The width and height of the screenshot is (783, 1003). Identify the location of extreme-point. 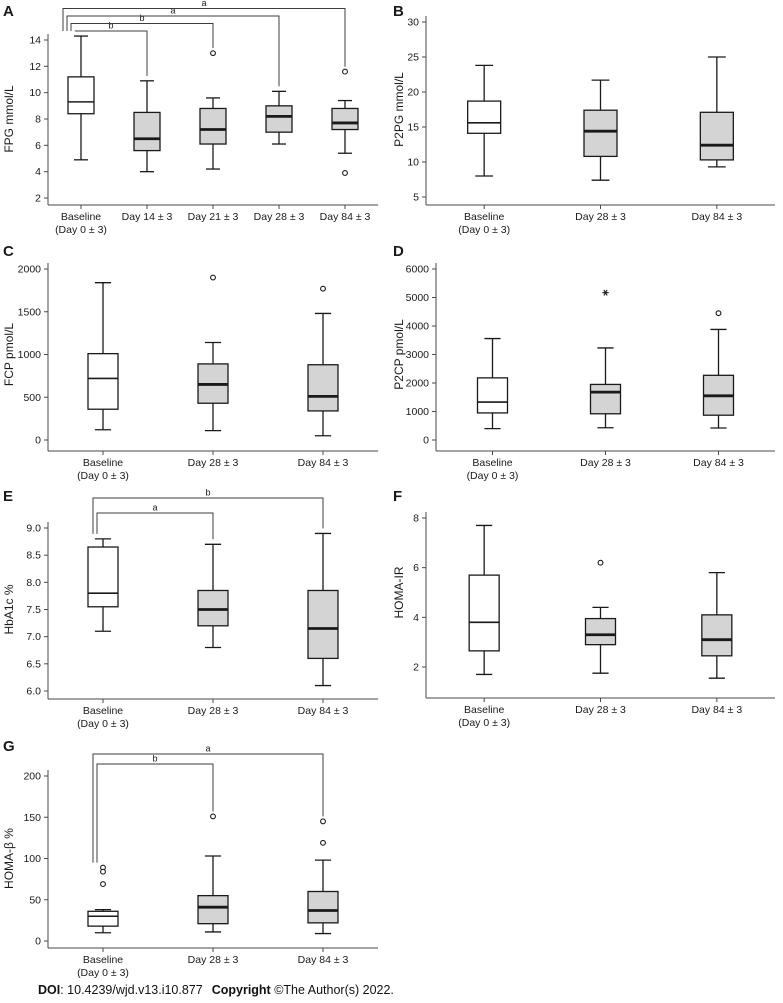
(605, 292).